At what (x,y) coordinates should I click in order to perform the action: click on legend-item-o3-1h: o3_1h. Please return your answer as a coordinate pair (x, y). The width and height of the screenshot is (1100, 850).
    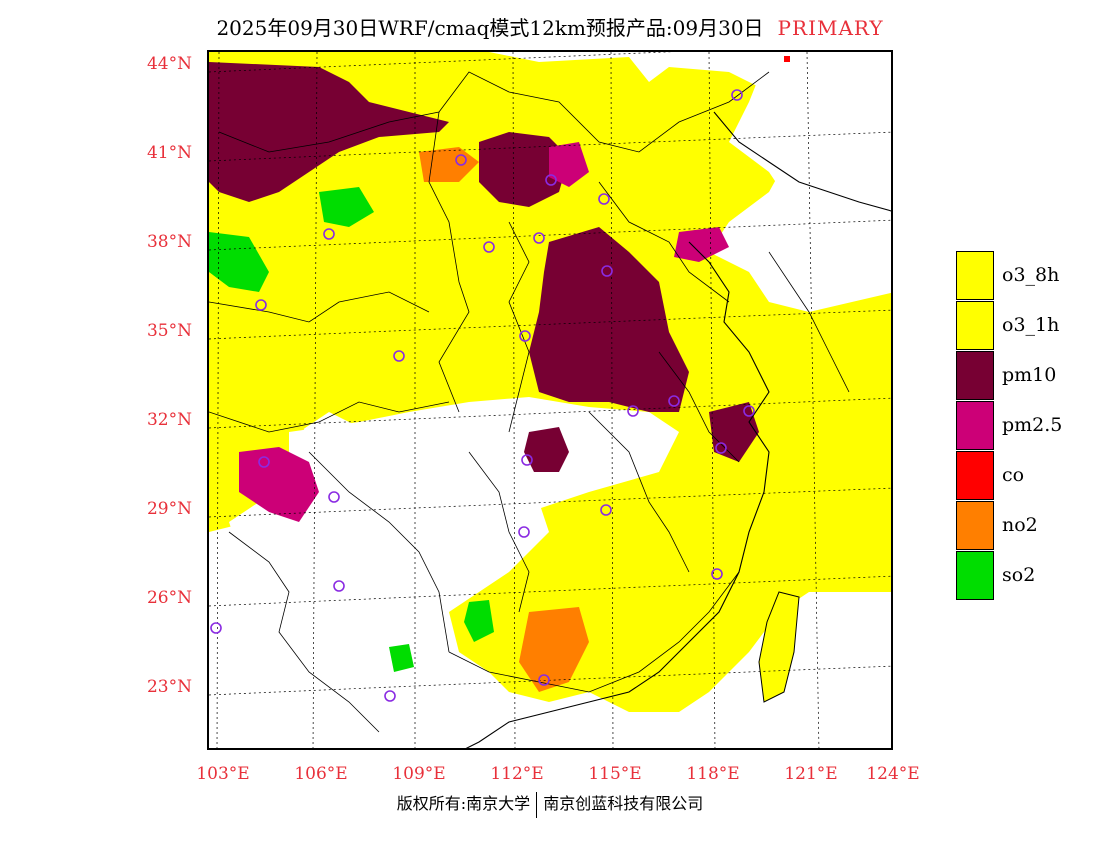
    Looking at the image, I should click on (1009, 325).